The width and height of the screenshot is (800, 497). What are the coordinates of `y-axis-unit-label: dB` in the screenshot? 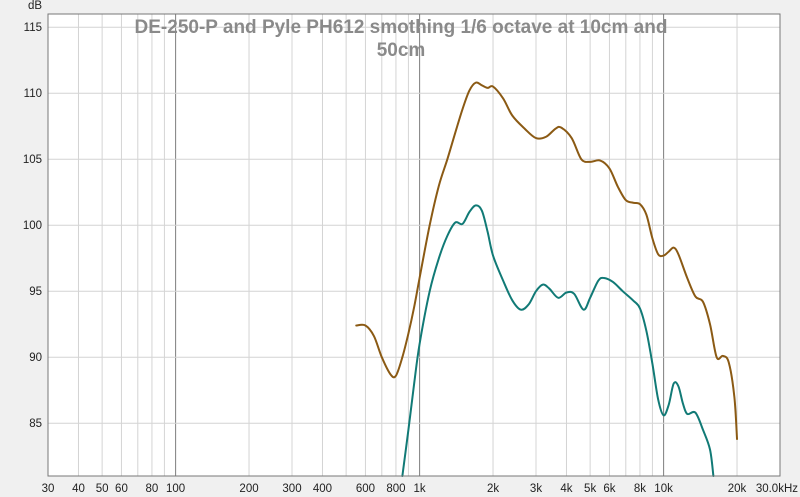 It's located at (35, 6).